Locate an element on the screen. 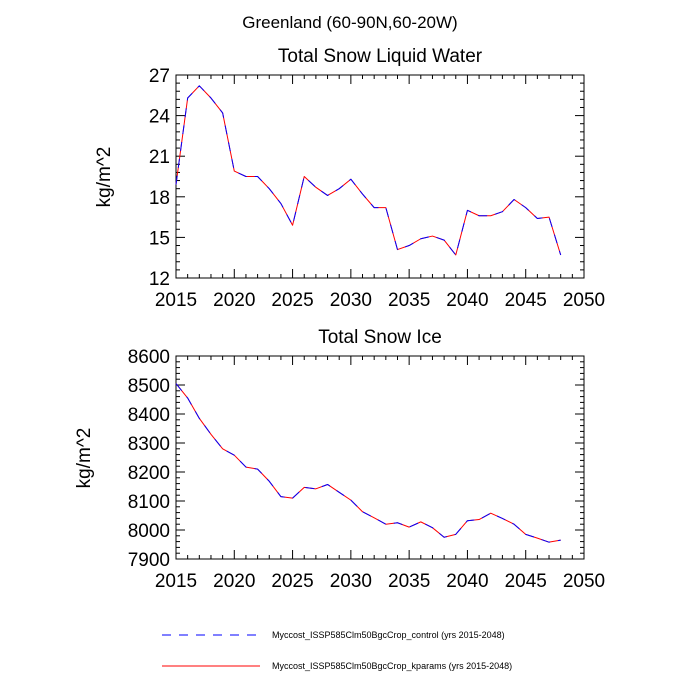 The image size is (700, 700). y-tick-label: 12 is located at coordinates (159, 279).